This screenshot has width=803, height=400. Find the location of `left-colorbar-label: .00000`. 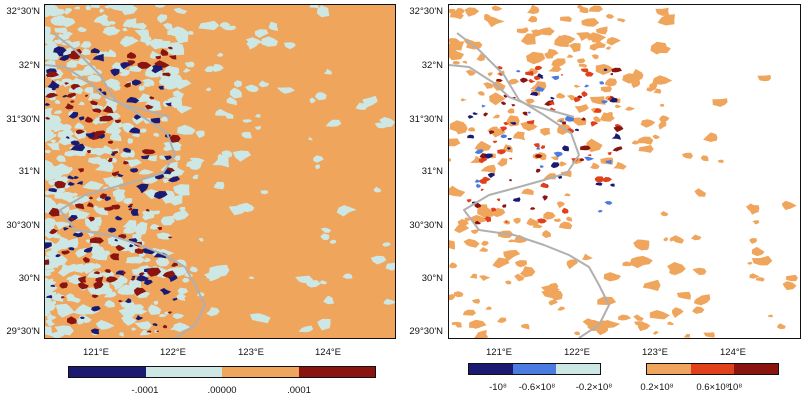

left-colorbar-label: .00000 is located at coordinates (222, 390).